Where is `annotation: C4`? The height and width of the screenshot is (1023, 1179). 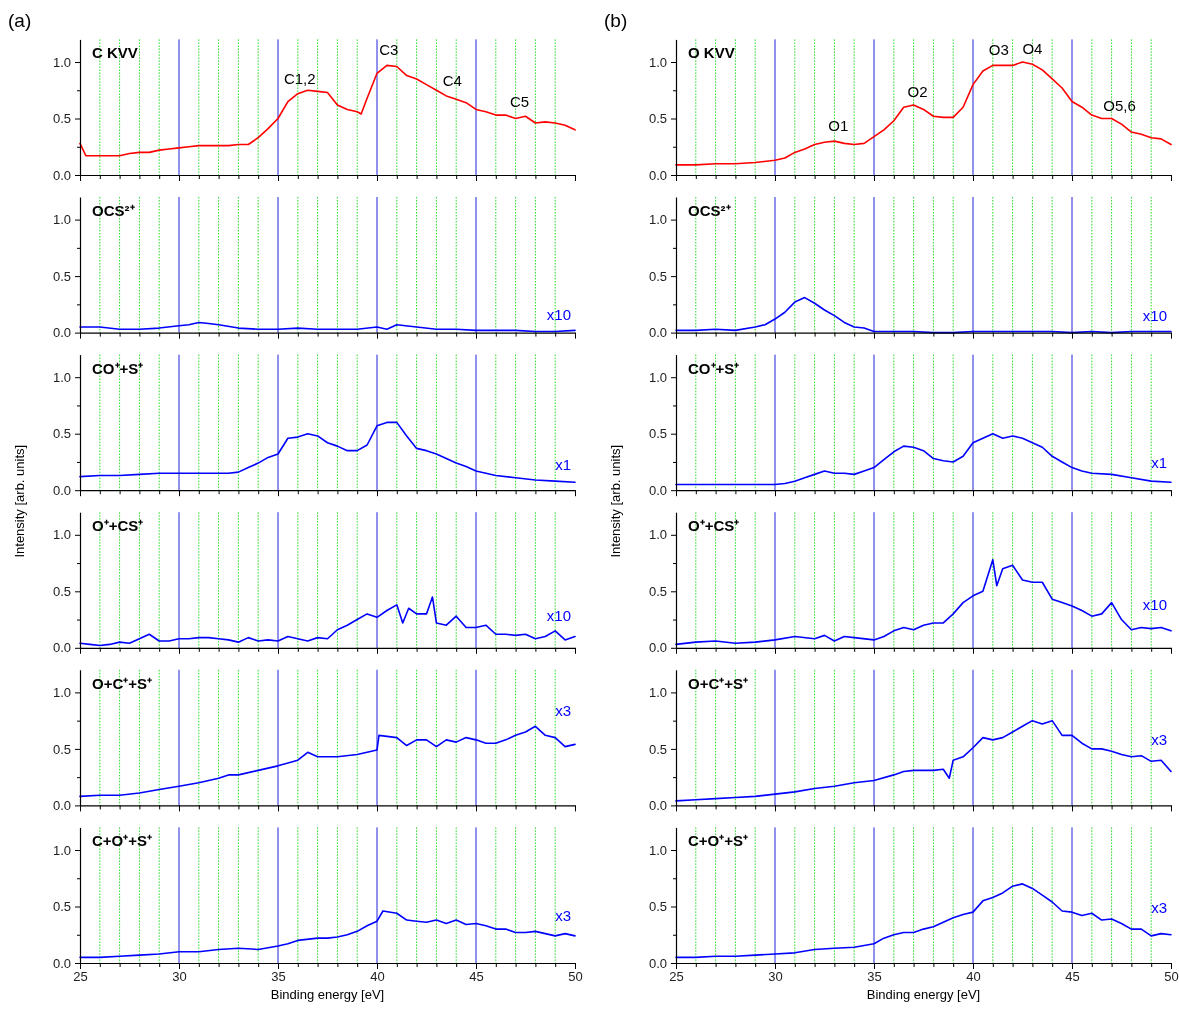
annotation: C4 is located at coordinates (452, 80).